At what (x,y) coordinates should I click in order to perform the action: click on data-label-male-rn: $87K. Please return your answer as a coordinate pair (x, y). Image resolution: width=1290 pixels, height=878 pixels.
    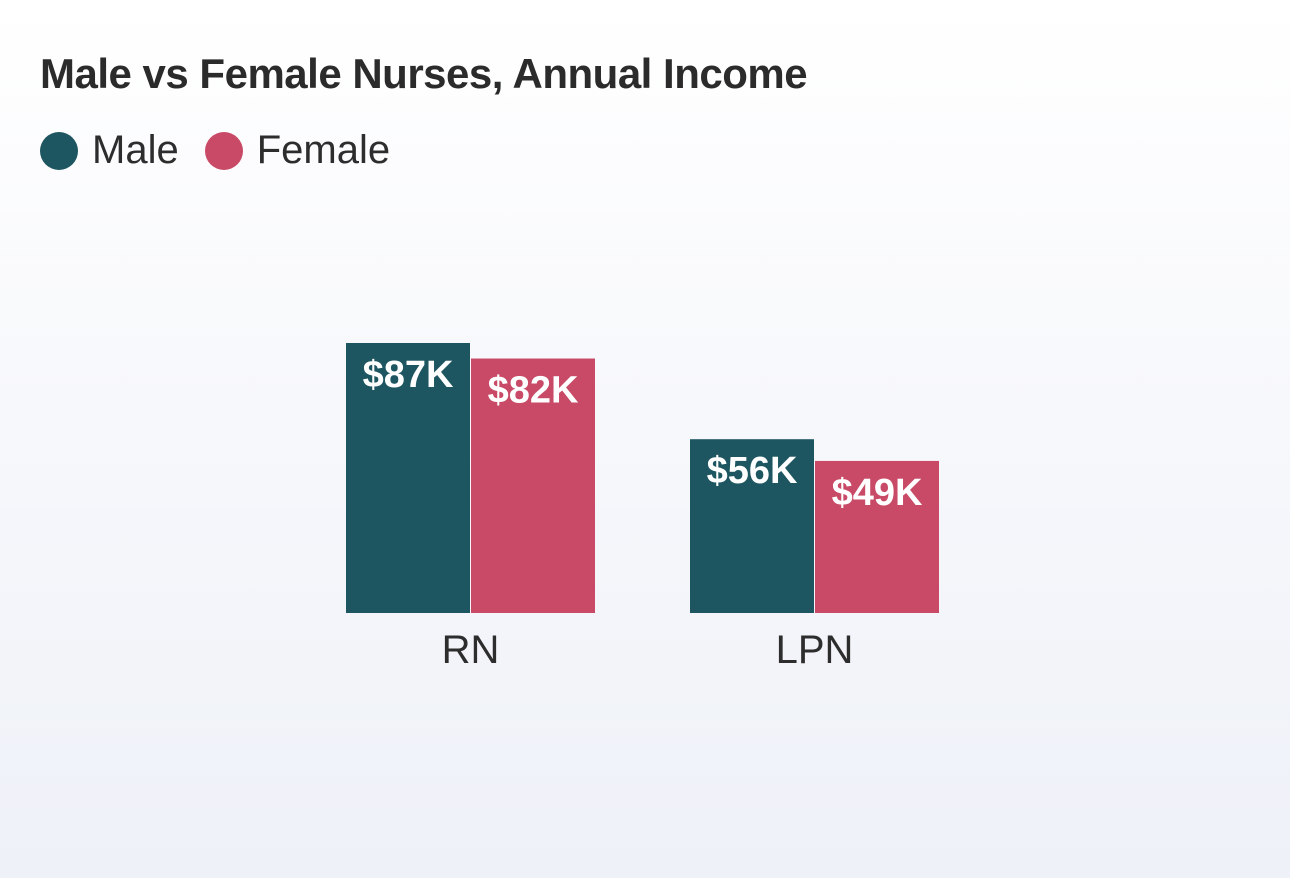
    Looking at the image, I should click on (408, 375).